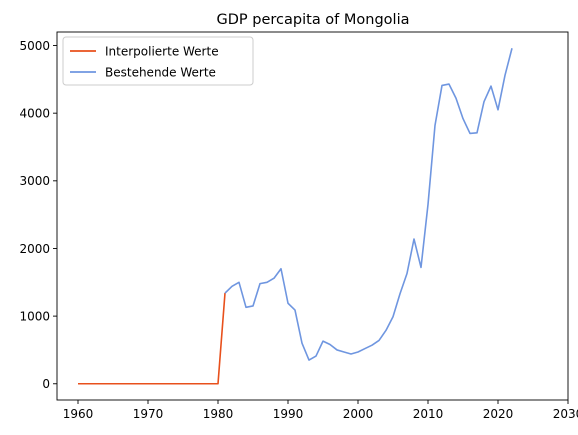  What do you see at coordinates (46, 384) in the screenshot?
I see `y-tick-label: 0` at bounding box center [46, 384].